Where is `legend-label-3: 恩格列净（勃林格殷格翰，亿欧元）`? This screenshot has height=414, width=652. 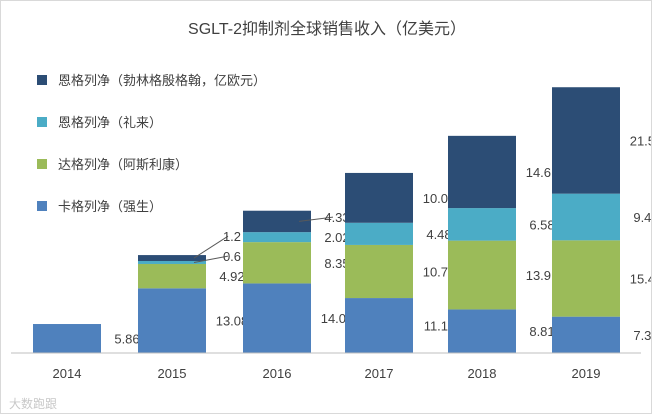
legend-label-3: 恩格列净（勃林格殷格翰，亿欧元） is located at coordinates (162, 80).